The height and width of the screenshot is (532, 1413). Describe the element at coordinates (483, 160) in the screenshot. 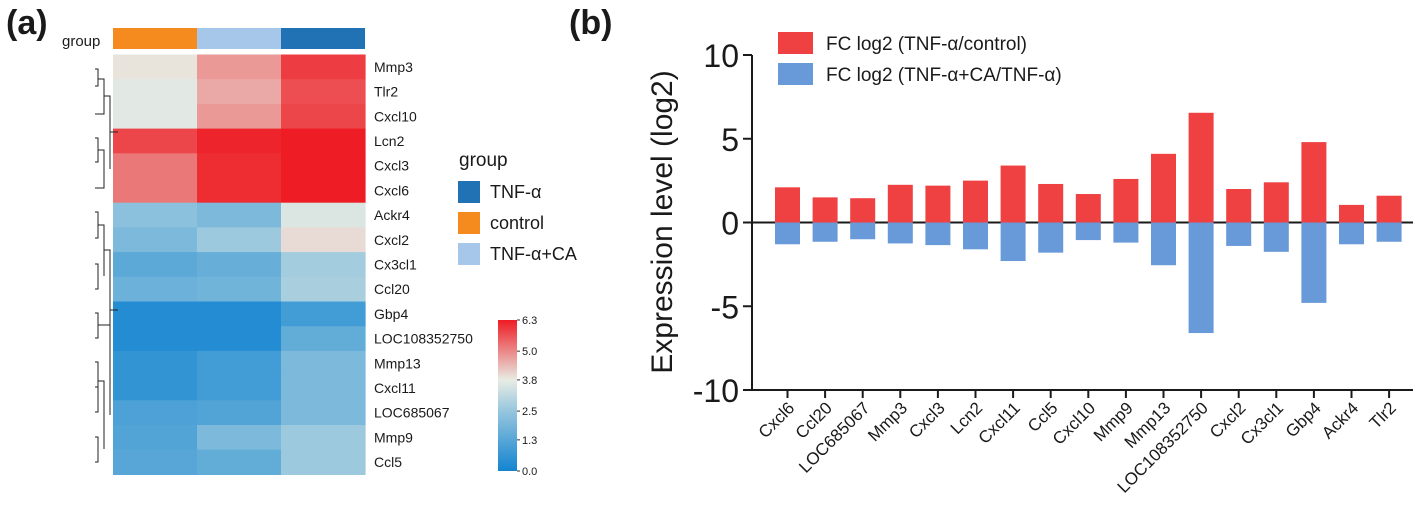

I see `legend-title: group` at that location.